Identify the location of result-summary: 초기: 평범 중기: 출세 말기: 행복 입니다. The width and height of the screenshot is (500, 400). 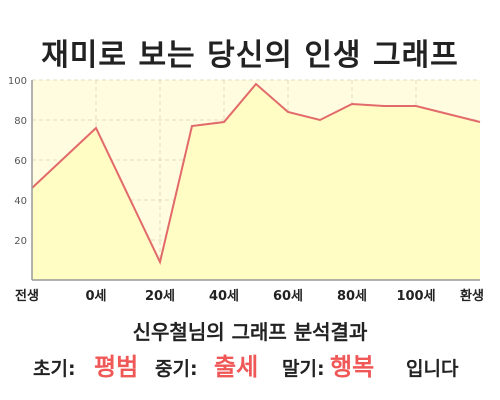
(250, 364).